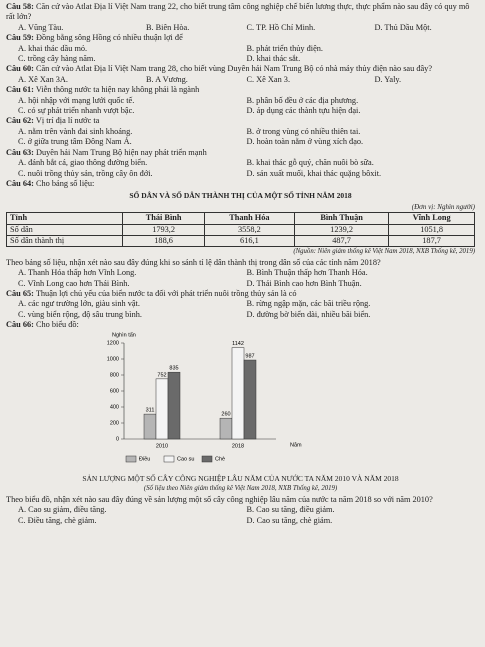  Describe the element at coordinates (62, 510) in the screenshot. I see `option: A. Cao su giảm, điều tăng.` at that location.